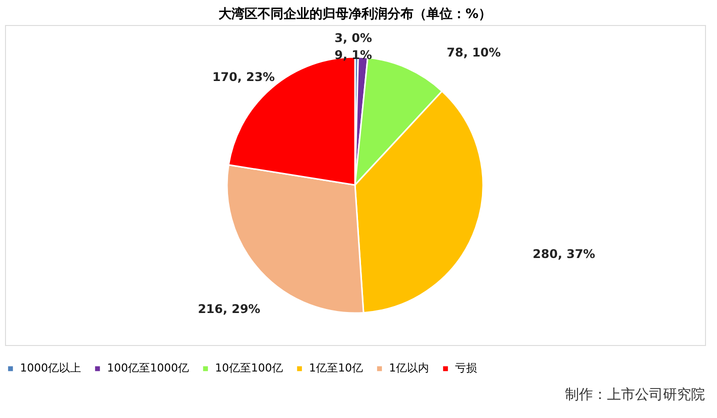  I want to click on legend-label: 1亿以内, so click(409, 368).